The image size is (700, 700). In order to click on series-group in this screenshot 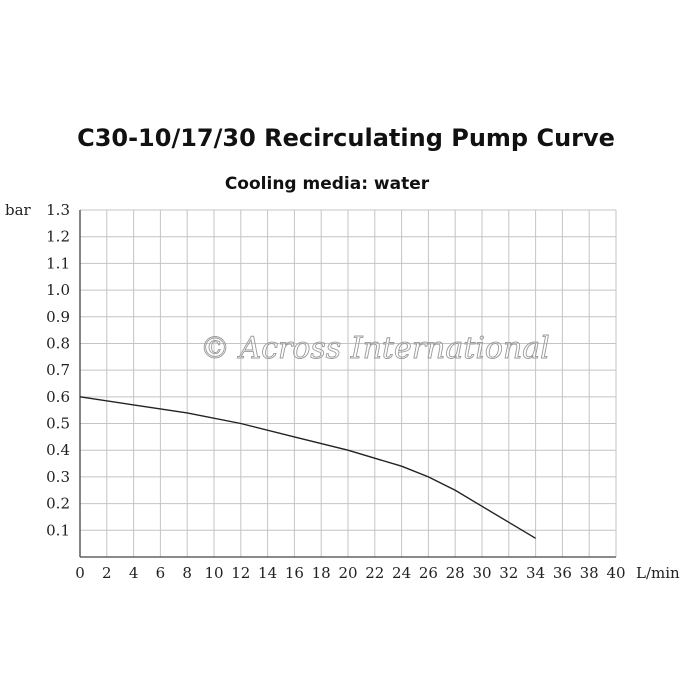, I will do `click(307, 467)`.